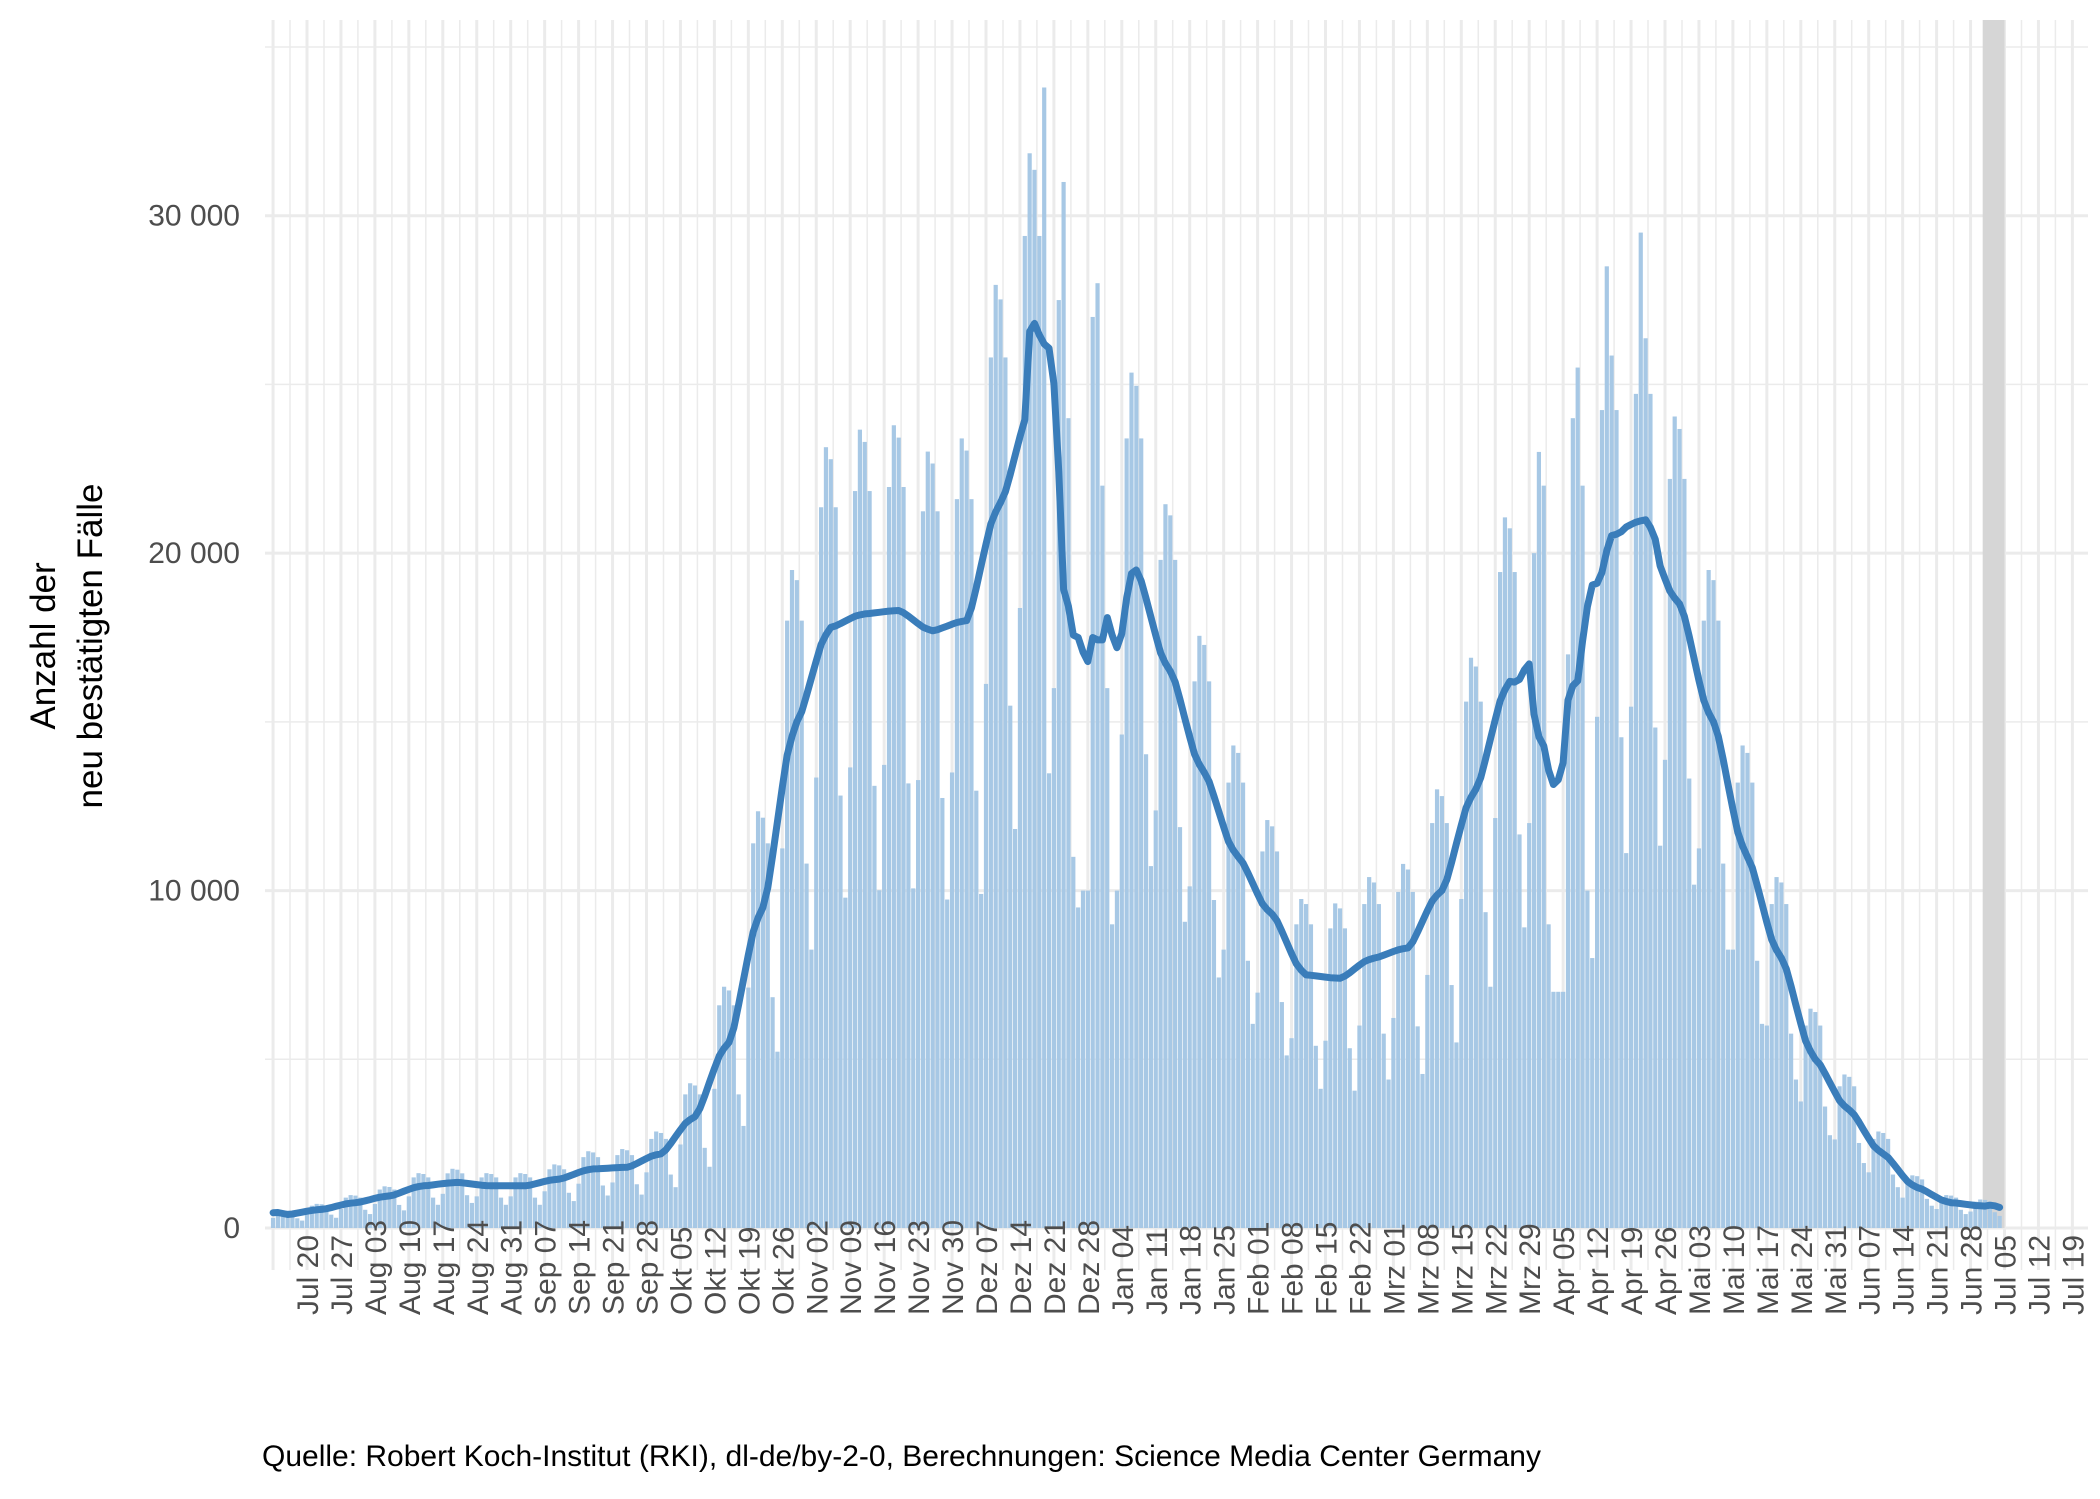 The image size is (2100, 1499). Describe the element at coordinates (681, 1271) in the screenshot. I see `x-tick-label: Okt 05` at that location.